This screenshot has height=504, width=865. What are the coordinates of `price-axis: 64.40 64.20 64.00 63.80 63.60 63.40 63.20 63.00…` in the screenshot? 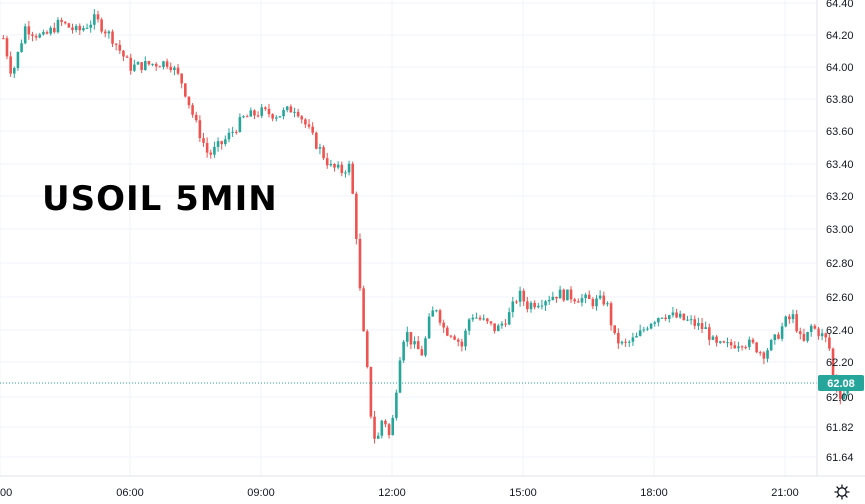 It's located at (835, 238).